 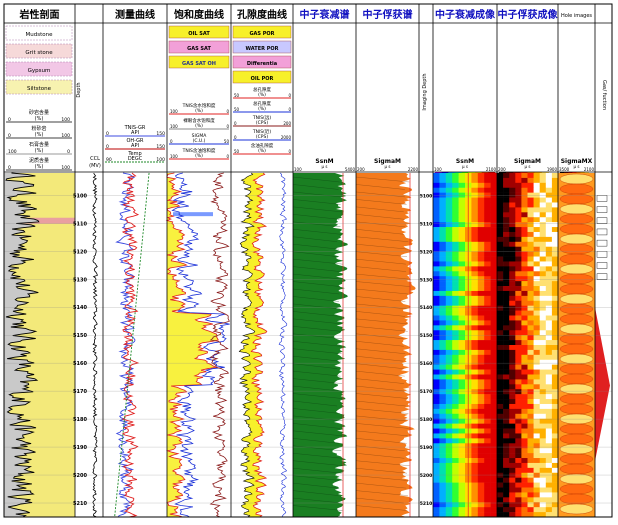 What do you see at coordinates (528, 166) in the screenshot?
I see `captureimg-scale-unit: μ s` at bounding box center [528, 166].